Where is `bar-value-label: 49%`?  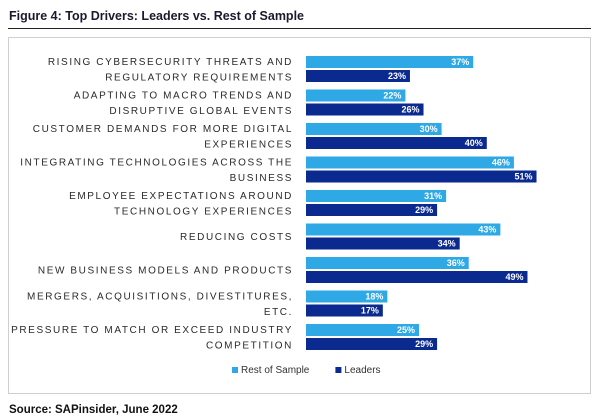 bar-value-label: 49% is located at coordinates (514, 277).